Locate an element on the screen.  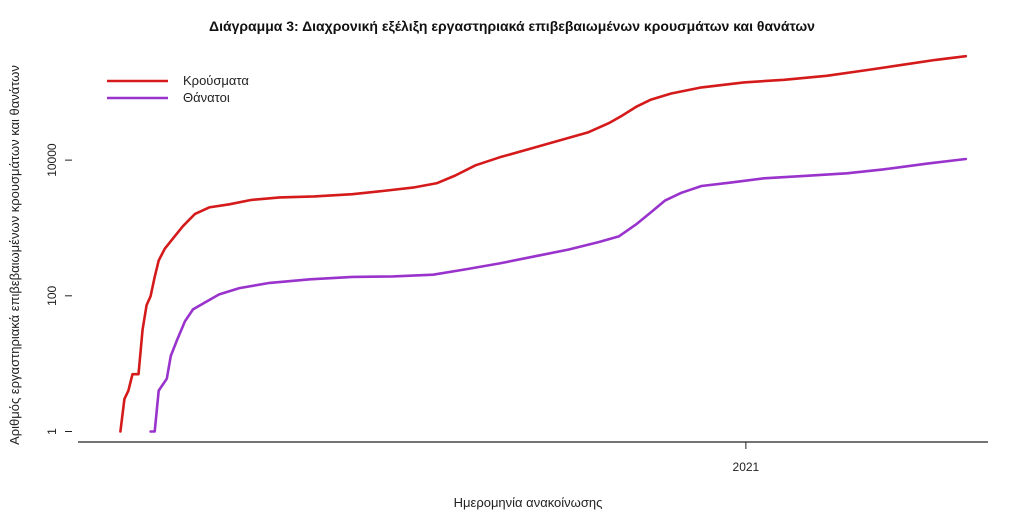
x-tick-label: 2021 is located at coordinates (746, 467).